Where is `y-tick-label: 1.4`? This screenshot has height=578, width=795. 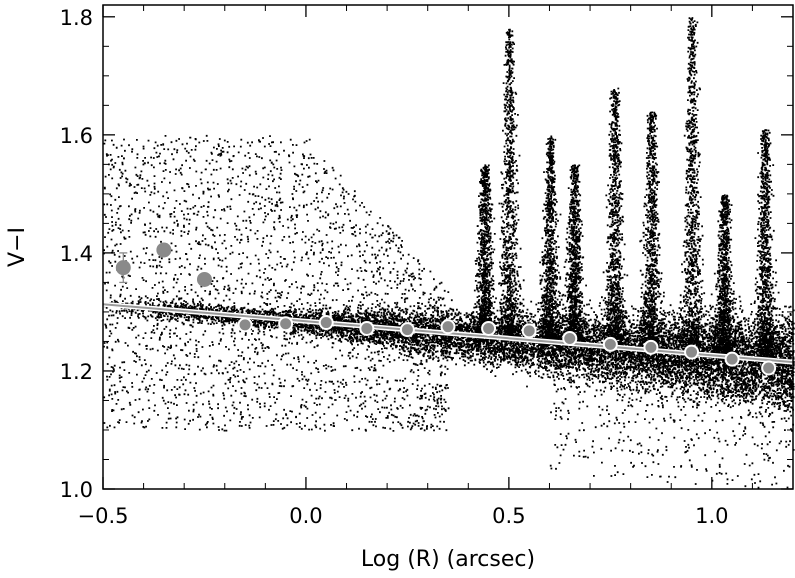 y-tick-label: 1.4 is located at coordinates (76, 254).